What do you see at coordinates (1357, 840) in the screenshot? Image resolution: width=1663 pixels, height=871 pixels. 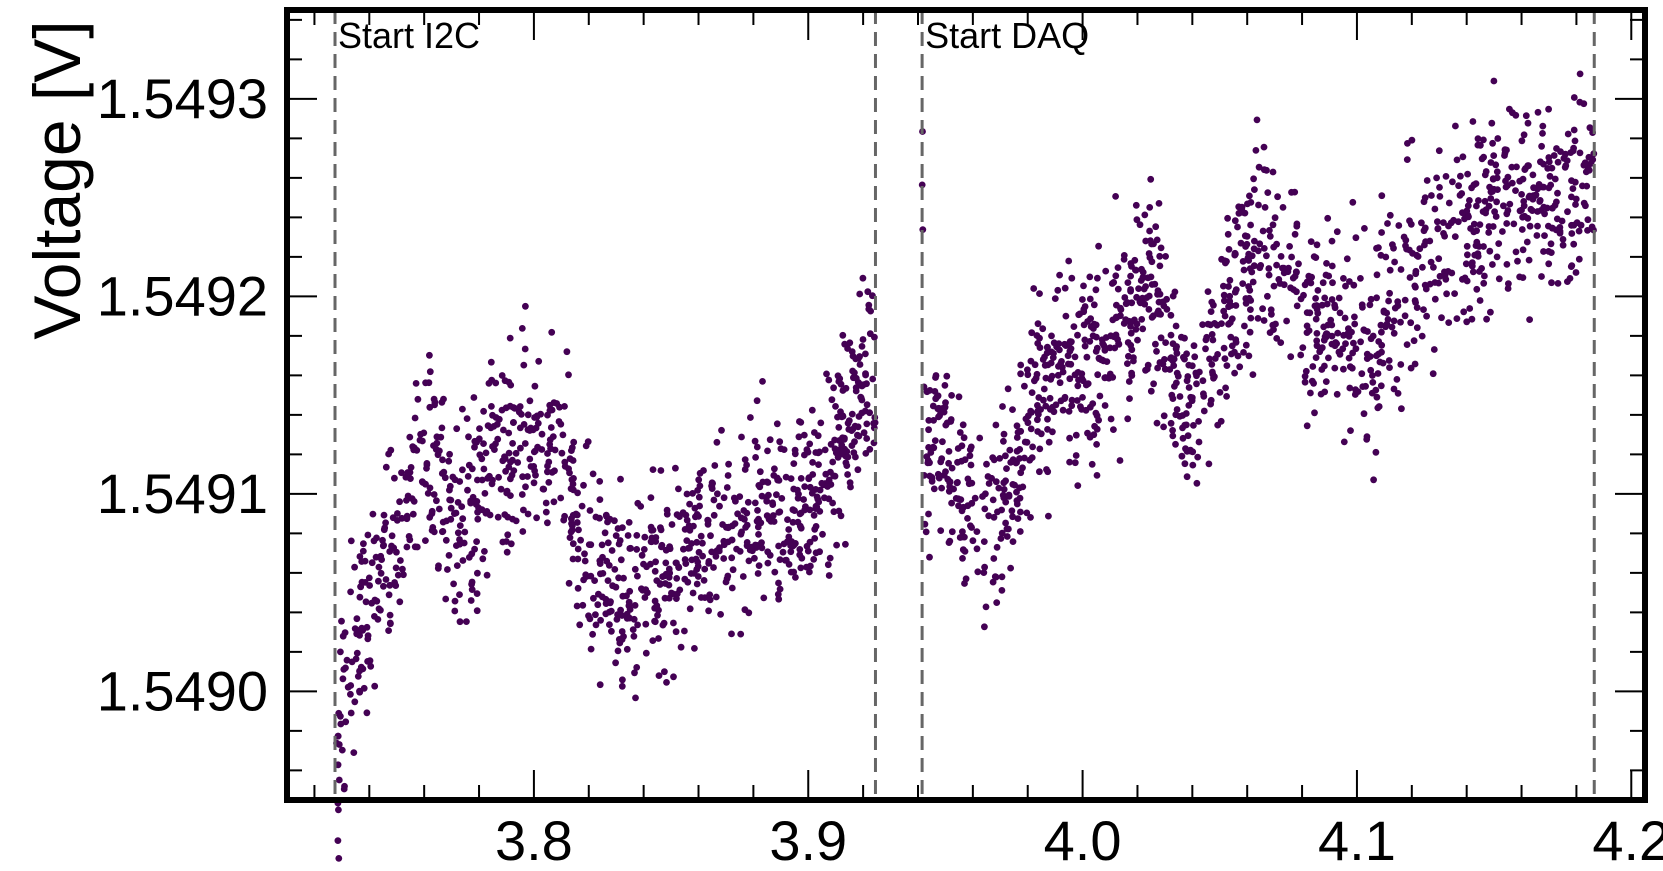 I see `x-tick-label: 4.1` at bounding box center [1357, 840].